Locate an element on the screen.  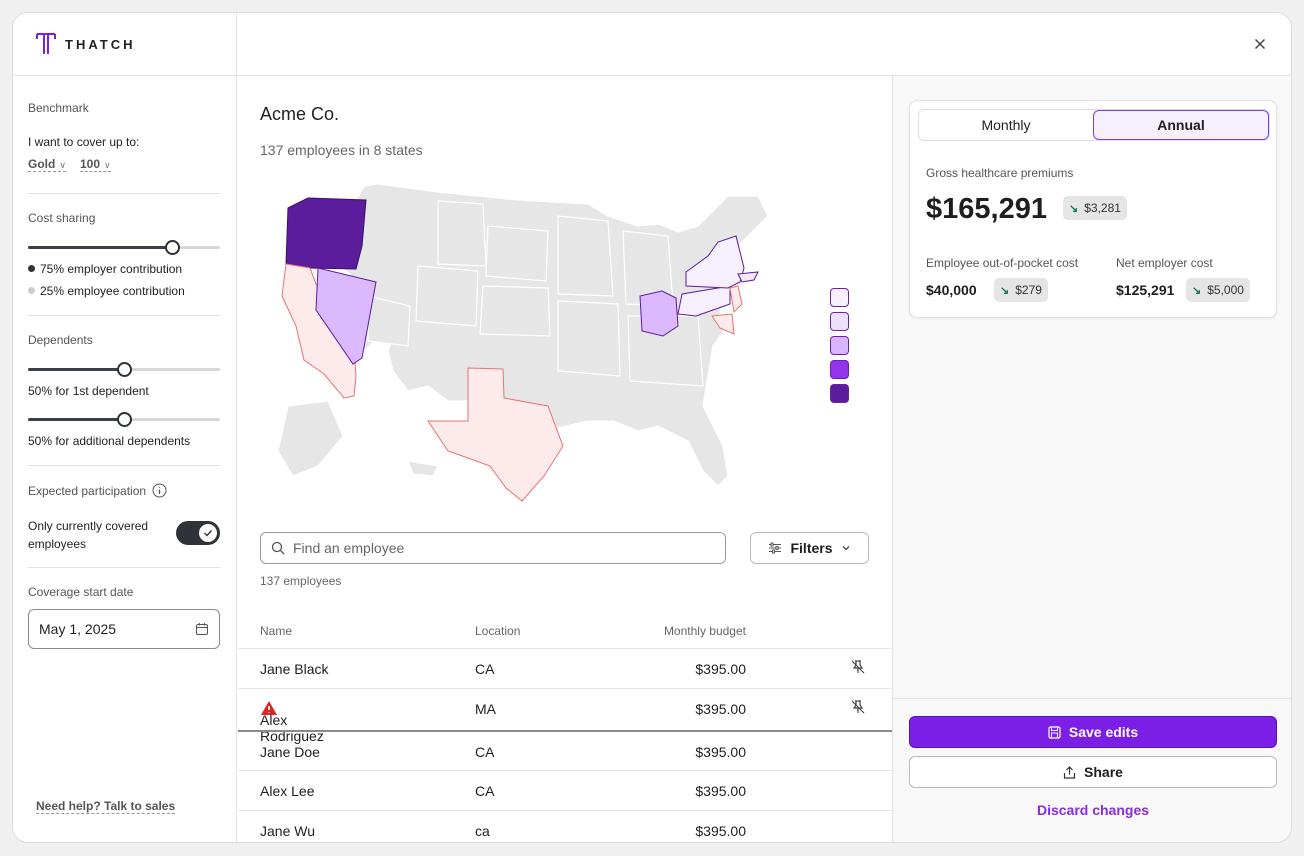
plan-tier-dropdown: Gold ∨ is located at coordinates (47, 164).